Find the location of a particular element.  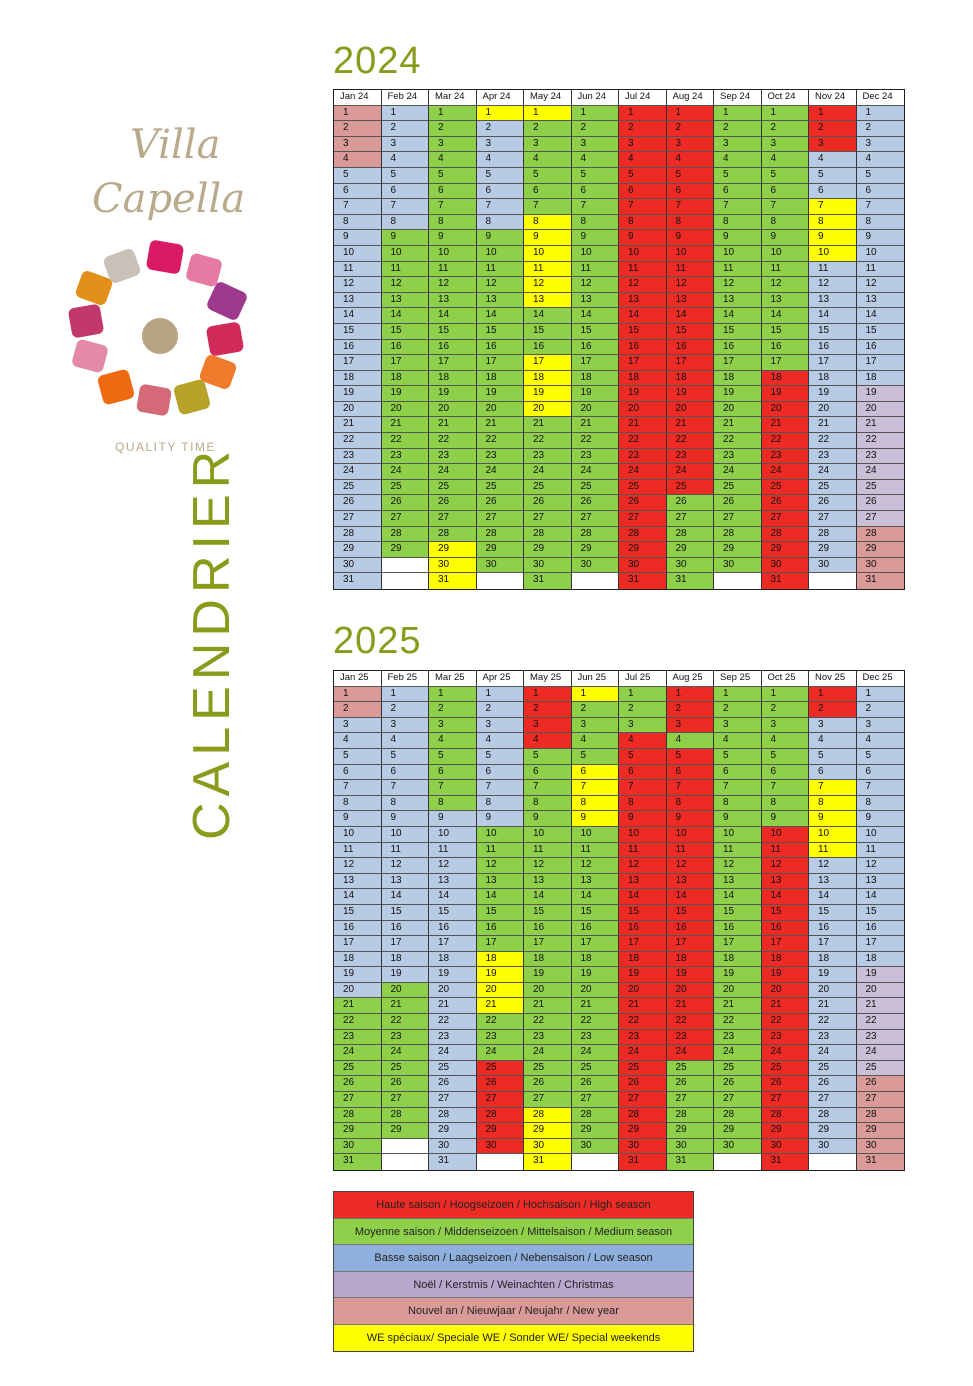

day-cell: 27 is located at coordinates (880, 1100).